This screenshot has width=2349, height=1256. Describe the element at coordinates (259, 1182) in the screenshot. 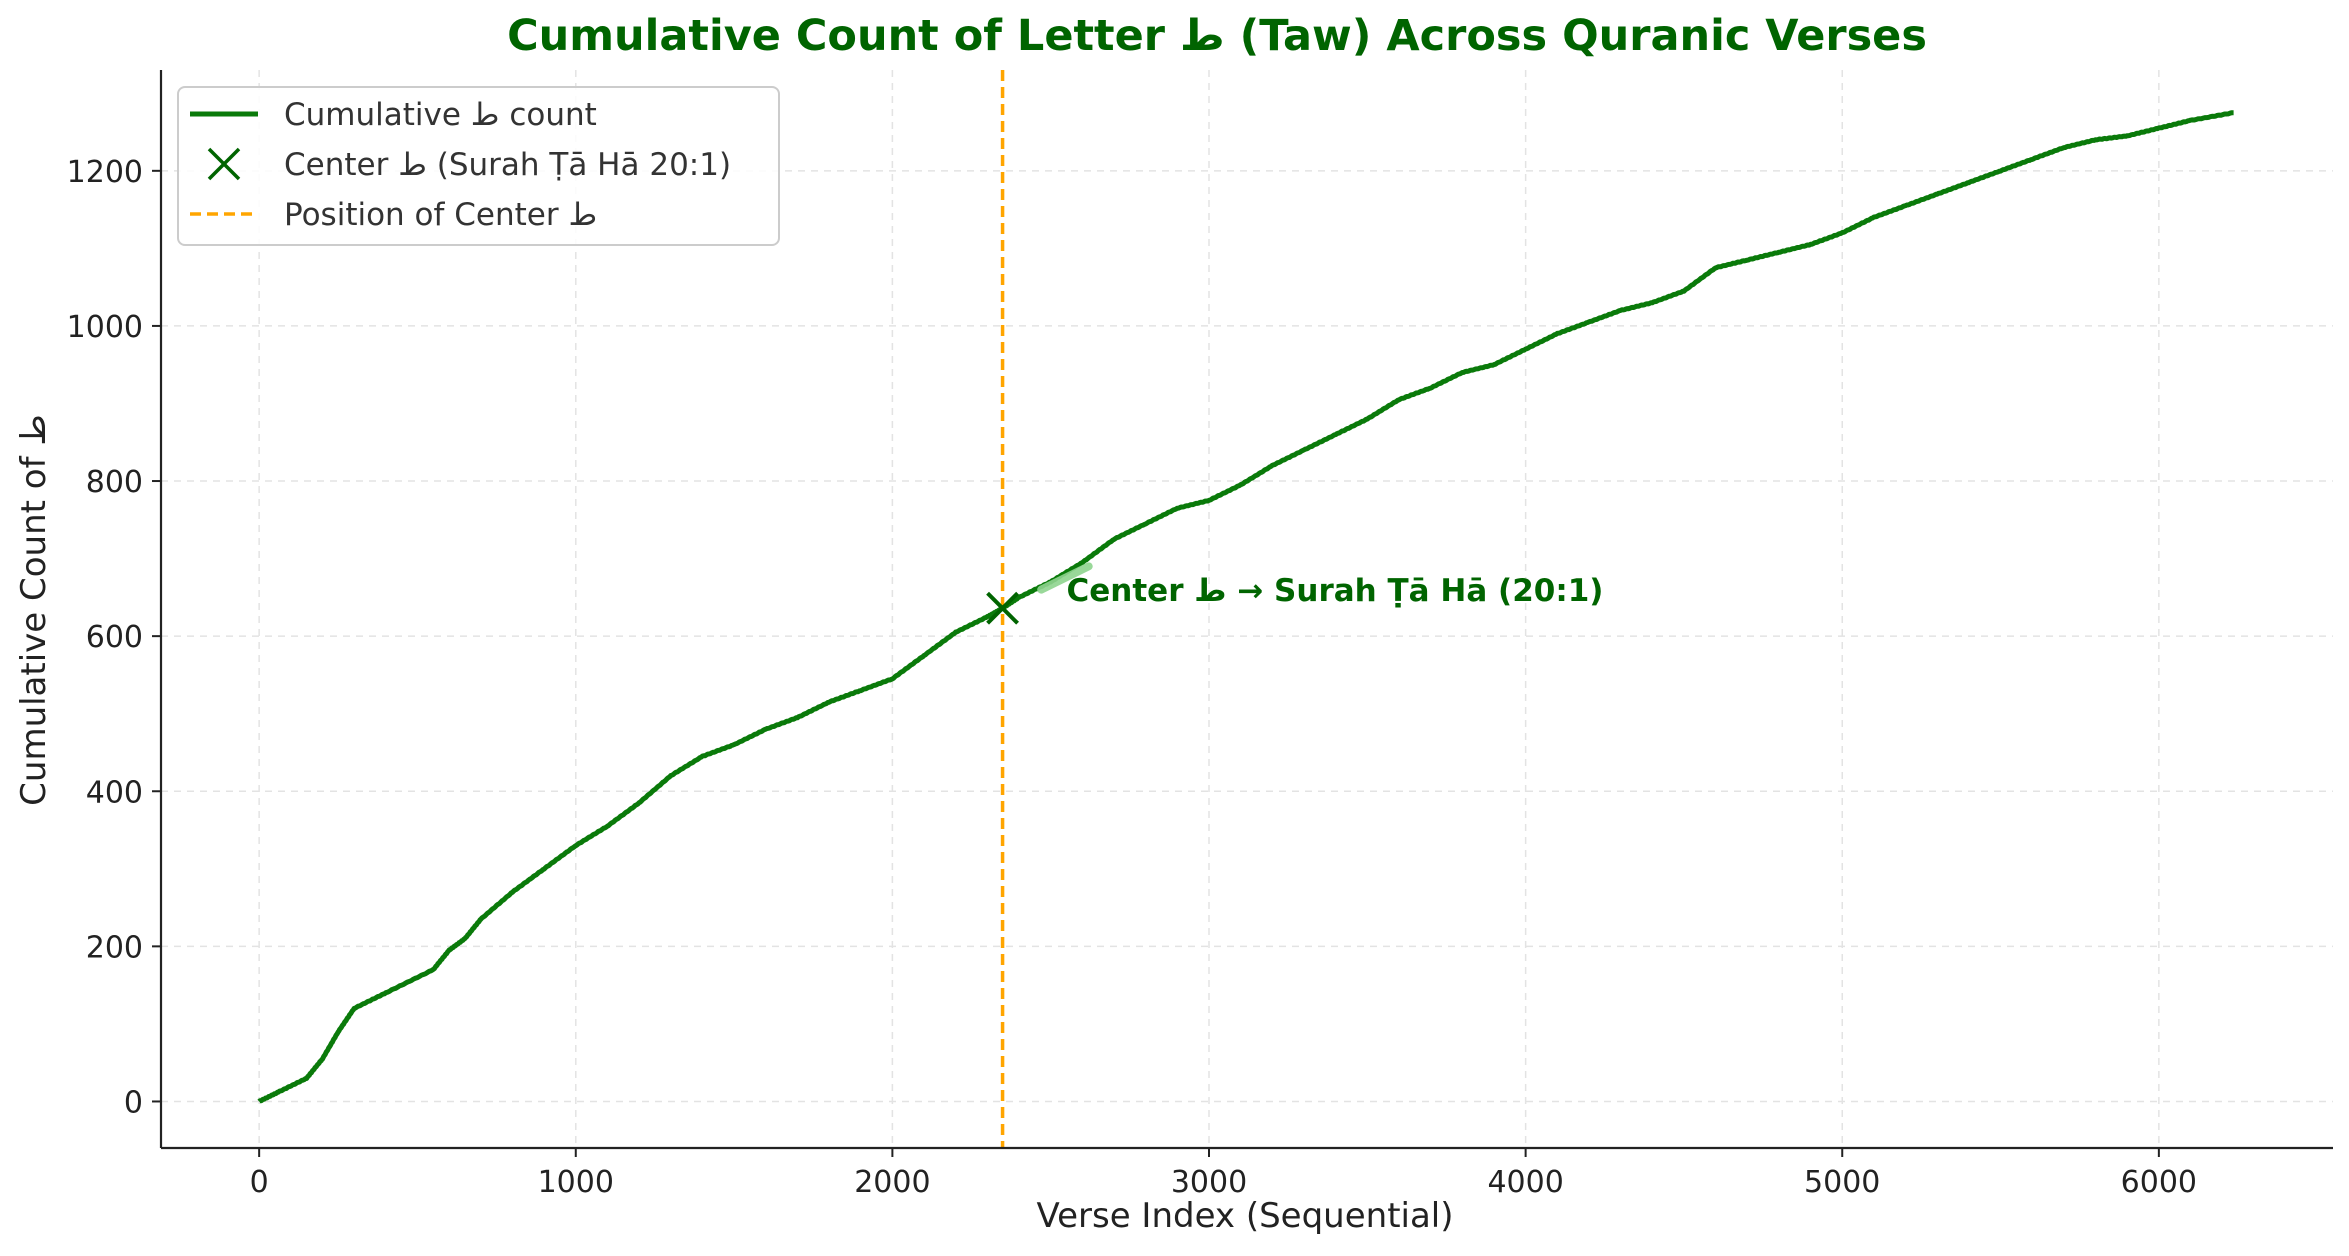

I see `x-tick-label: 0` at that location.